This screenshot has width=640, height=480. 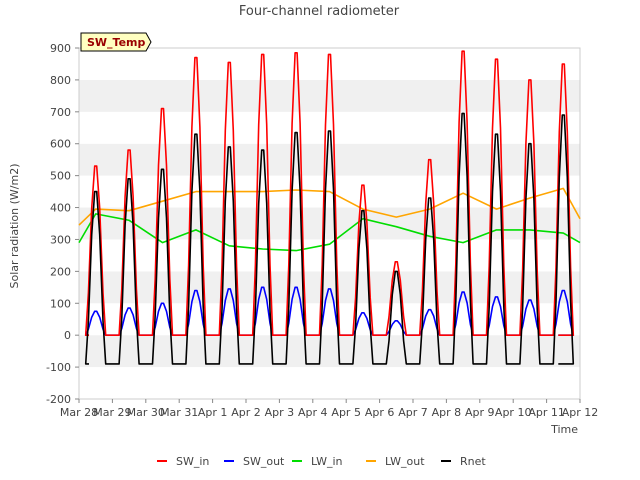 I want to click on legend-label-lw-out: LW_out, so click(x=405, y=461).